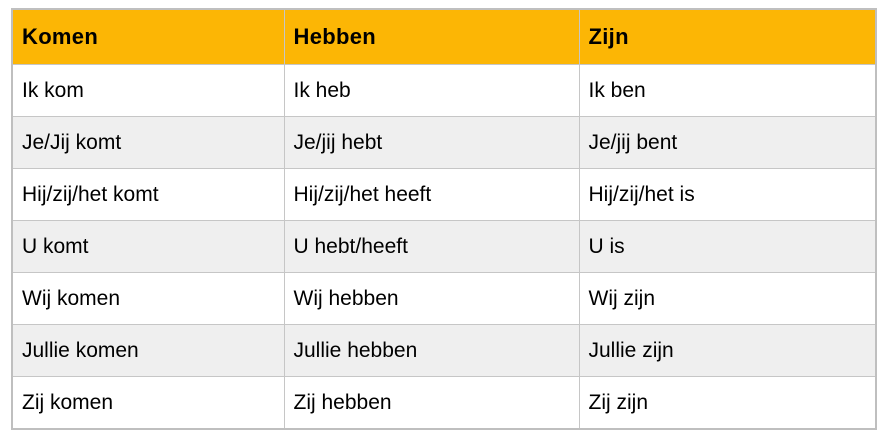 The height and width of the screenshot is (446, 887). I want to click on table-cell: Hij/zij/het is, so click(727, 194).